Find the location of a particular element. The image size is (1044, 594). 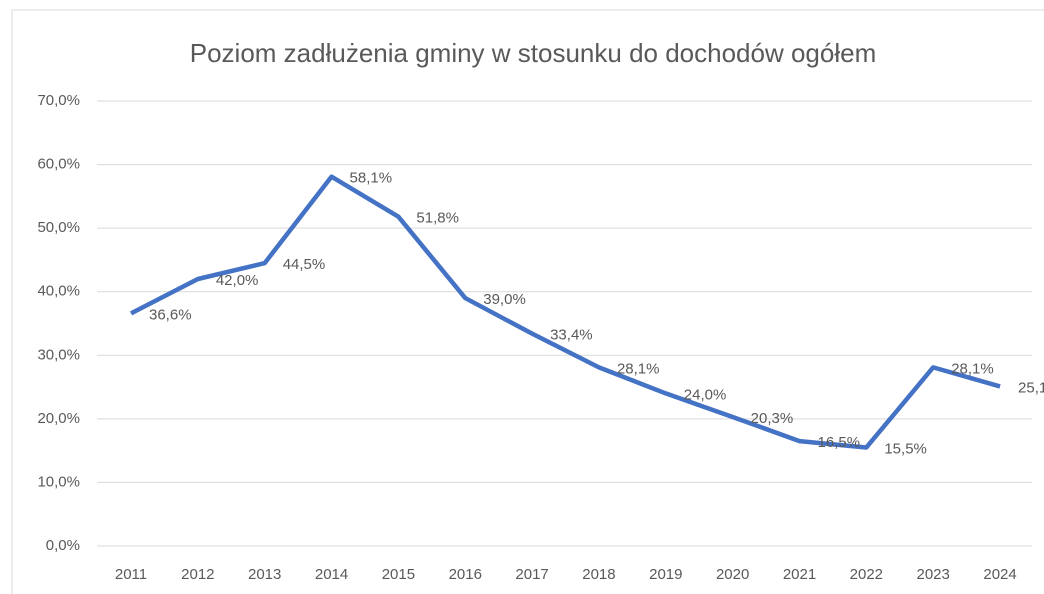

data-label: 42,0% is located at coordinates (237, 280).